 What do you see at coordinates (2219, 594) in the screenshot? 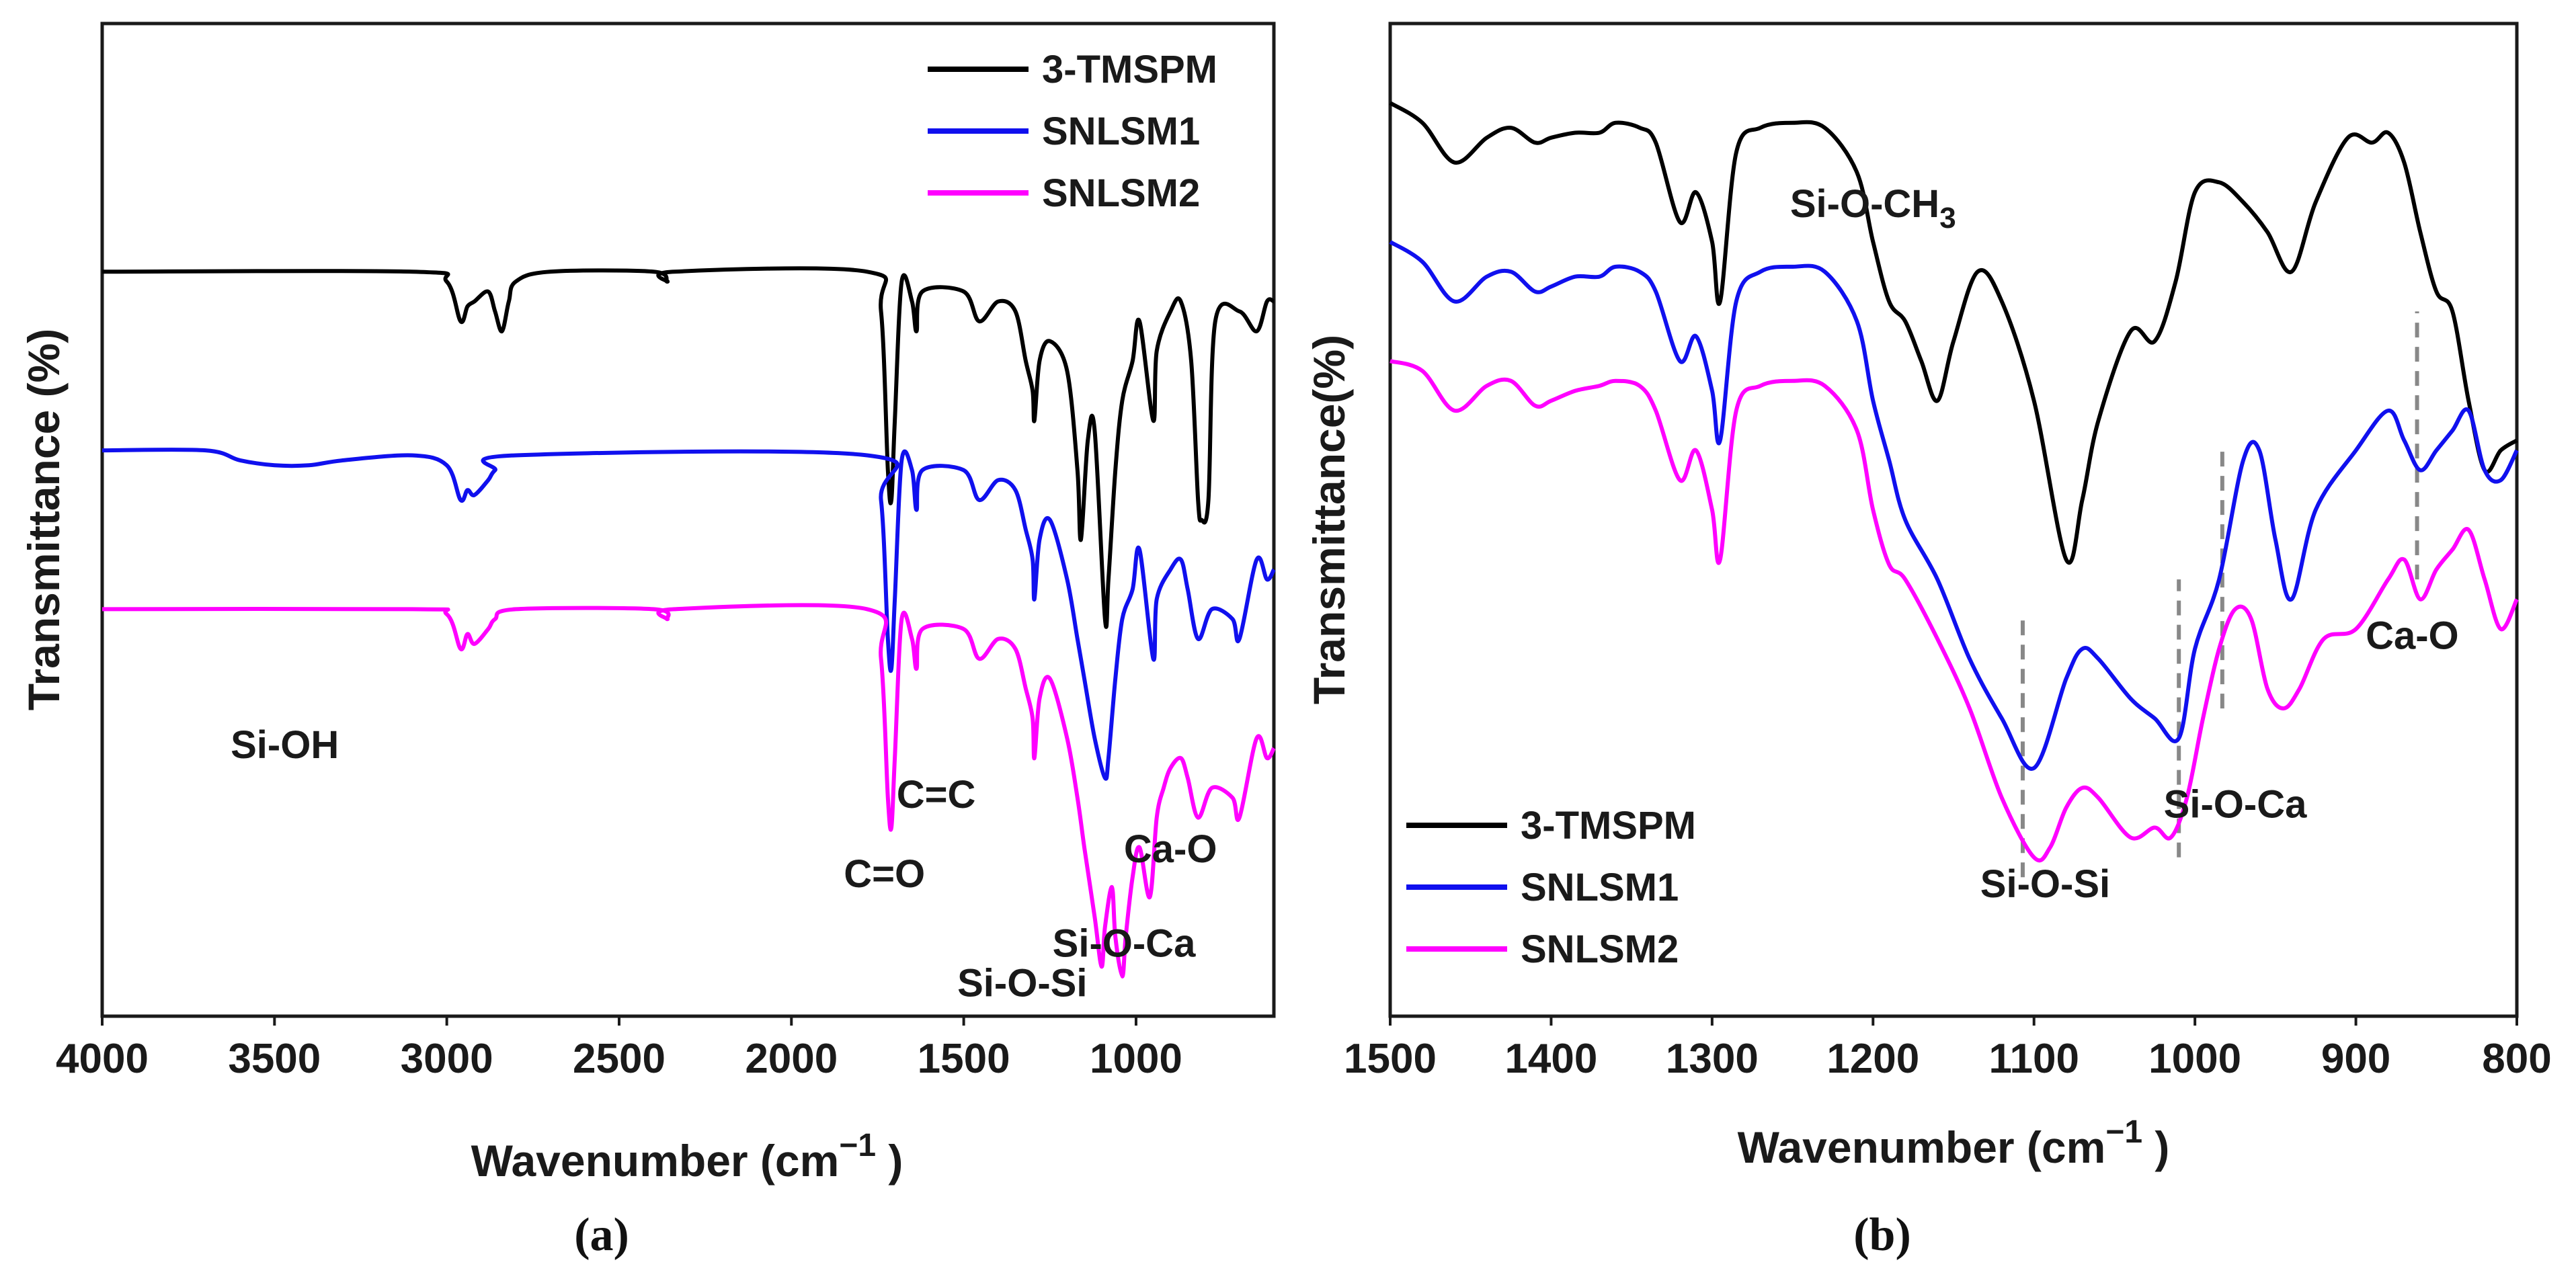
I see `guide-lines-b` at bounding box center [2219, 594].